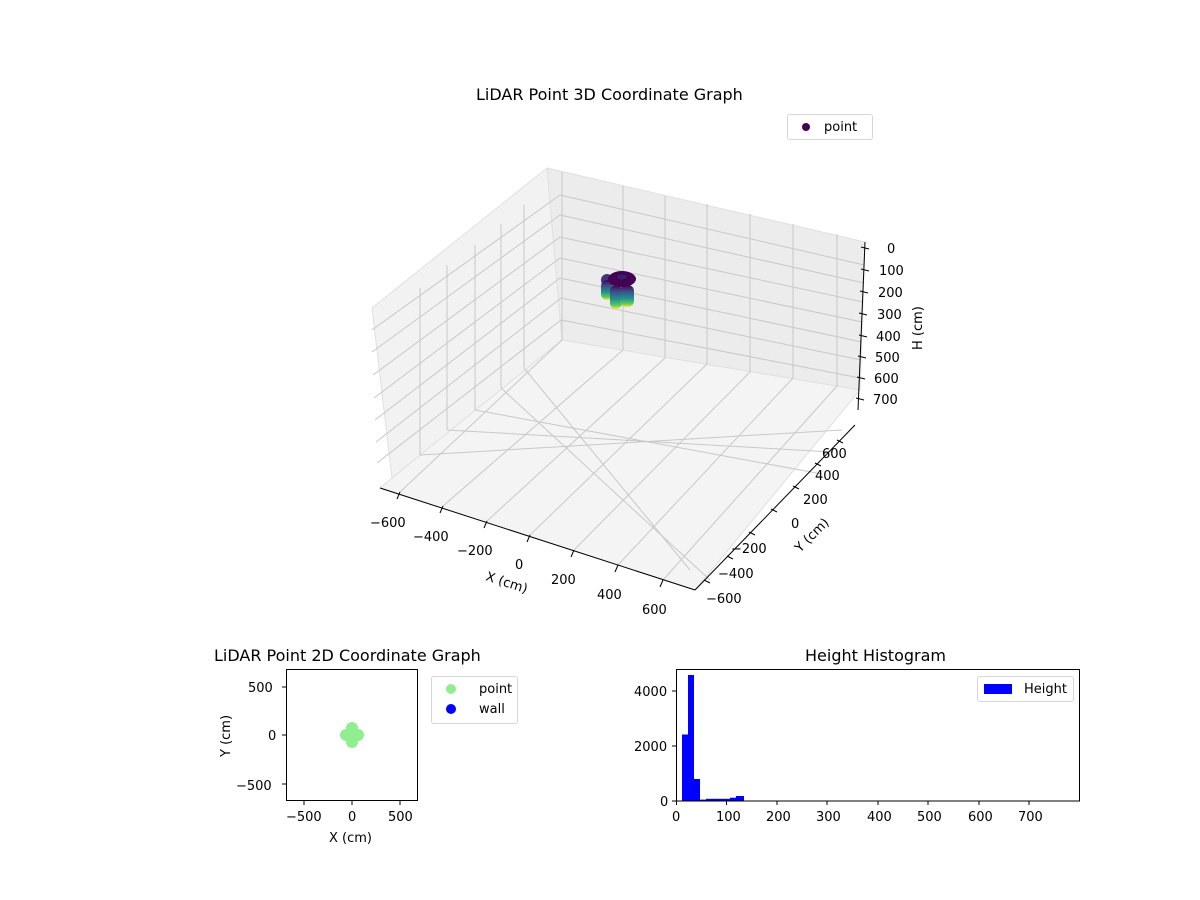  I want to click on floor-pane, so click(619, 465).